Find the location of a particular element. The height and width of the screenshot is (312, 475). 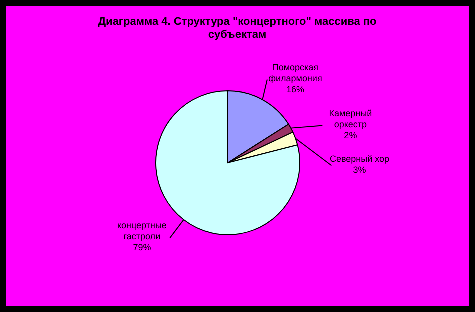

slice-label: Камерный оркестр is located at coordinates (350, 119).